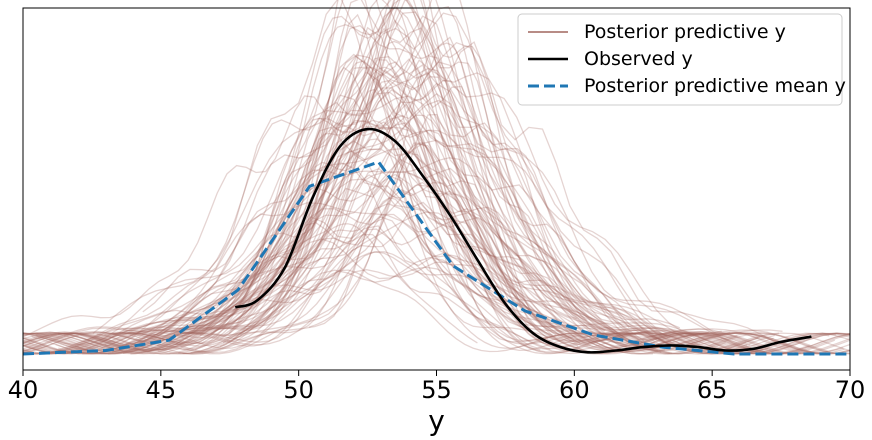 This screenshot has width=872, height=440. I want to click on x-tick-label: 45, so click(161, 390).